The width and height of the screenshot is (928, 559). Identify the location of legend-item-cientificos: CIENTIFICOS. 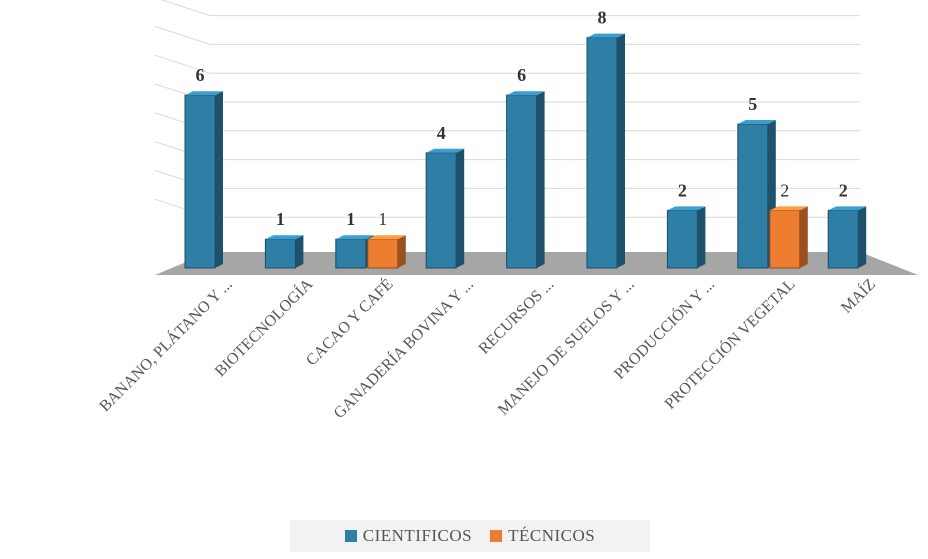
(408, 536).